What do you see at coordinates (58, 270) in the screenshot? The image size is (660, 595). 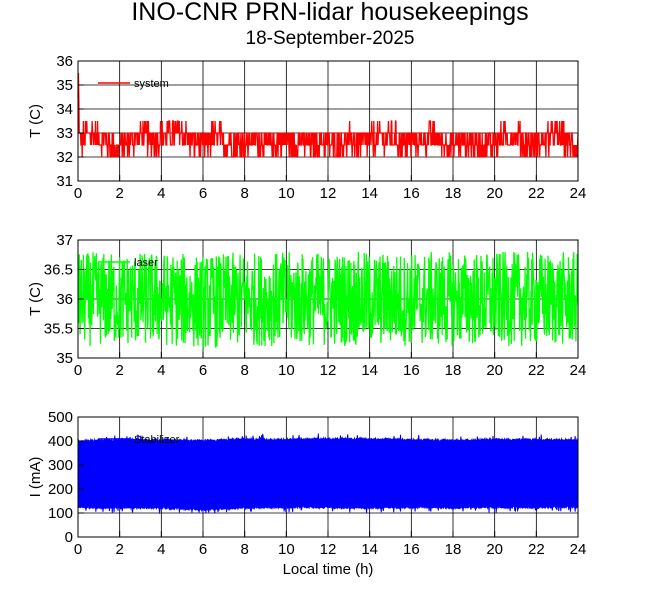 I see `y-tick-label: 36.5` at bounding box center [58, 270].